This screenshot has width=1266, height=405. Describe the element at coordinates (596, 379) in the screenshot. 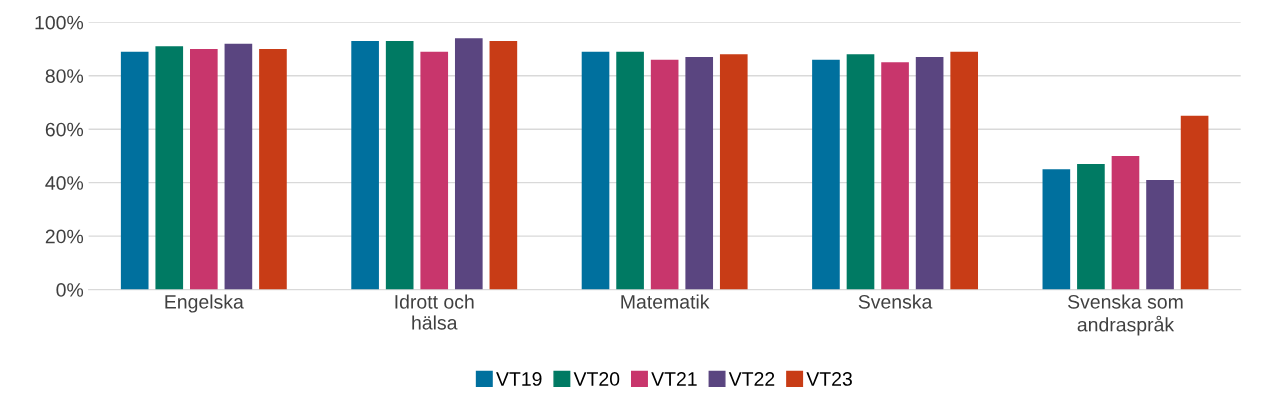

I see `legend-label: VT20` at that location.